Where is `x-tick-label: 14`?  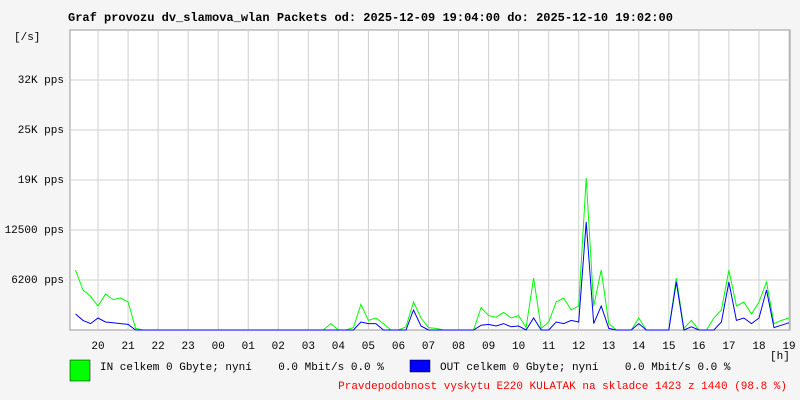 x-tick-label: 14 is located at coordinates (639, 347).